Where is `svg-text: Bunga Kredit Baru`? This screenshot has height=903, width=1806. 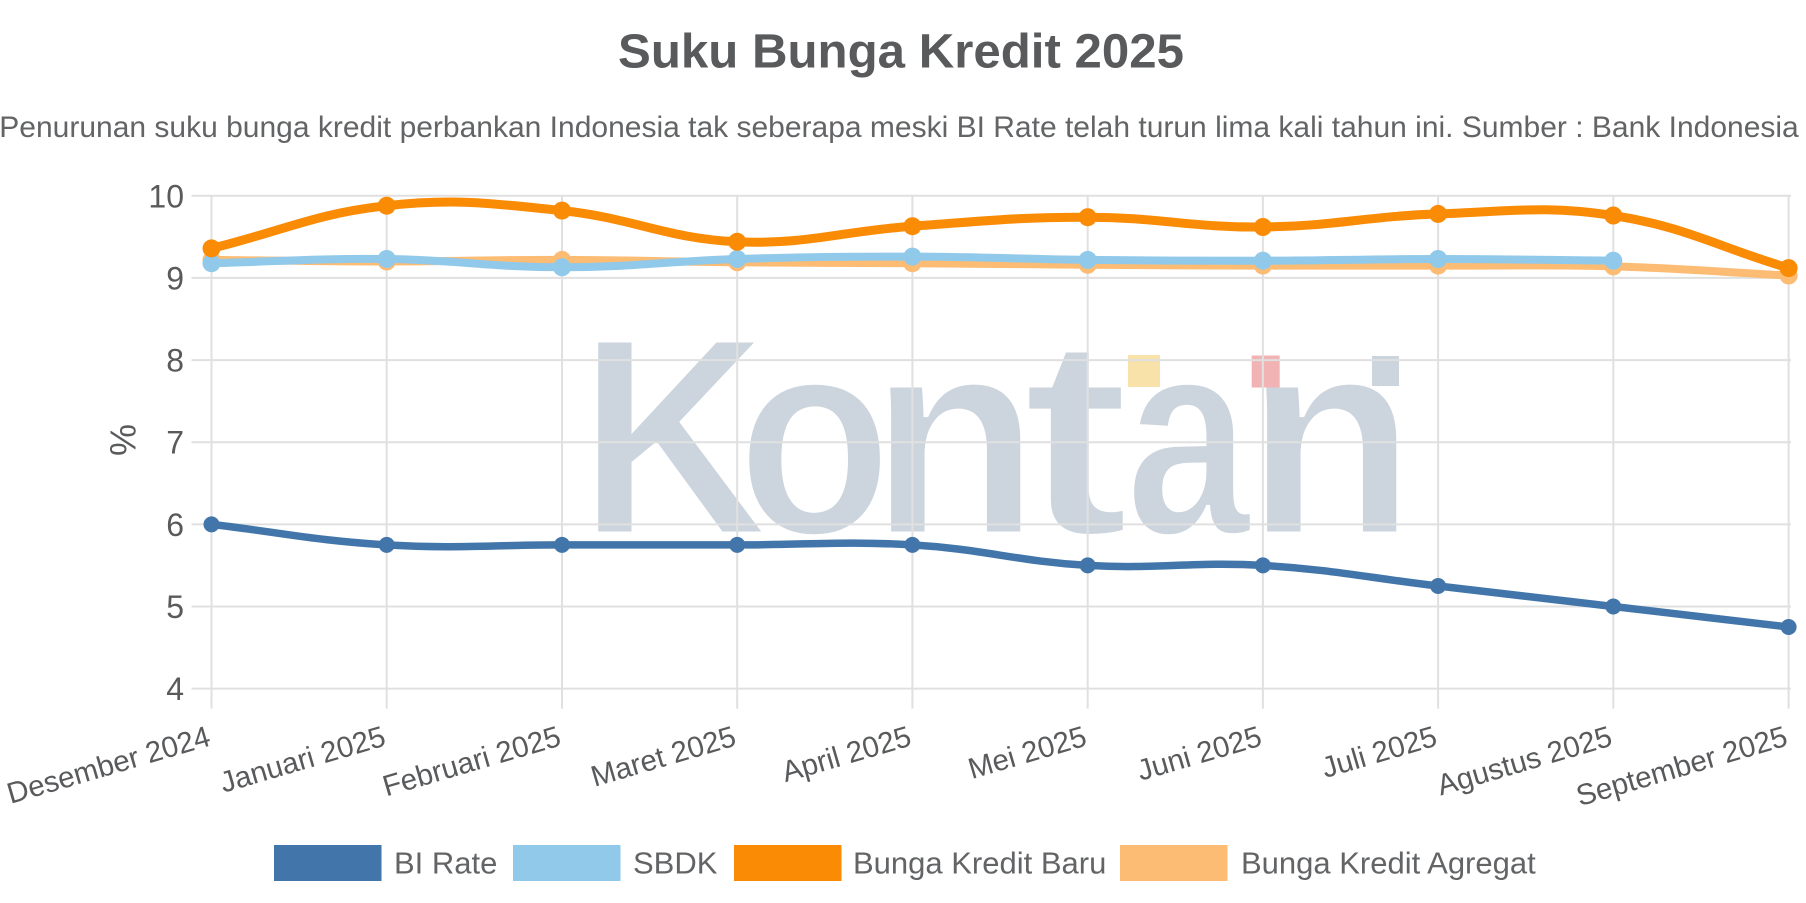 svg-text: Bunga Kredit Baru is located at coordinates (979, 863).